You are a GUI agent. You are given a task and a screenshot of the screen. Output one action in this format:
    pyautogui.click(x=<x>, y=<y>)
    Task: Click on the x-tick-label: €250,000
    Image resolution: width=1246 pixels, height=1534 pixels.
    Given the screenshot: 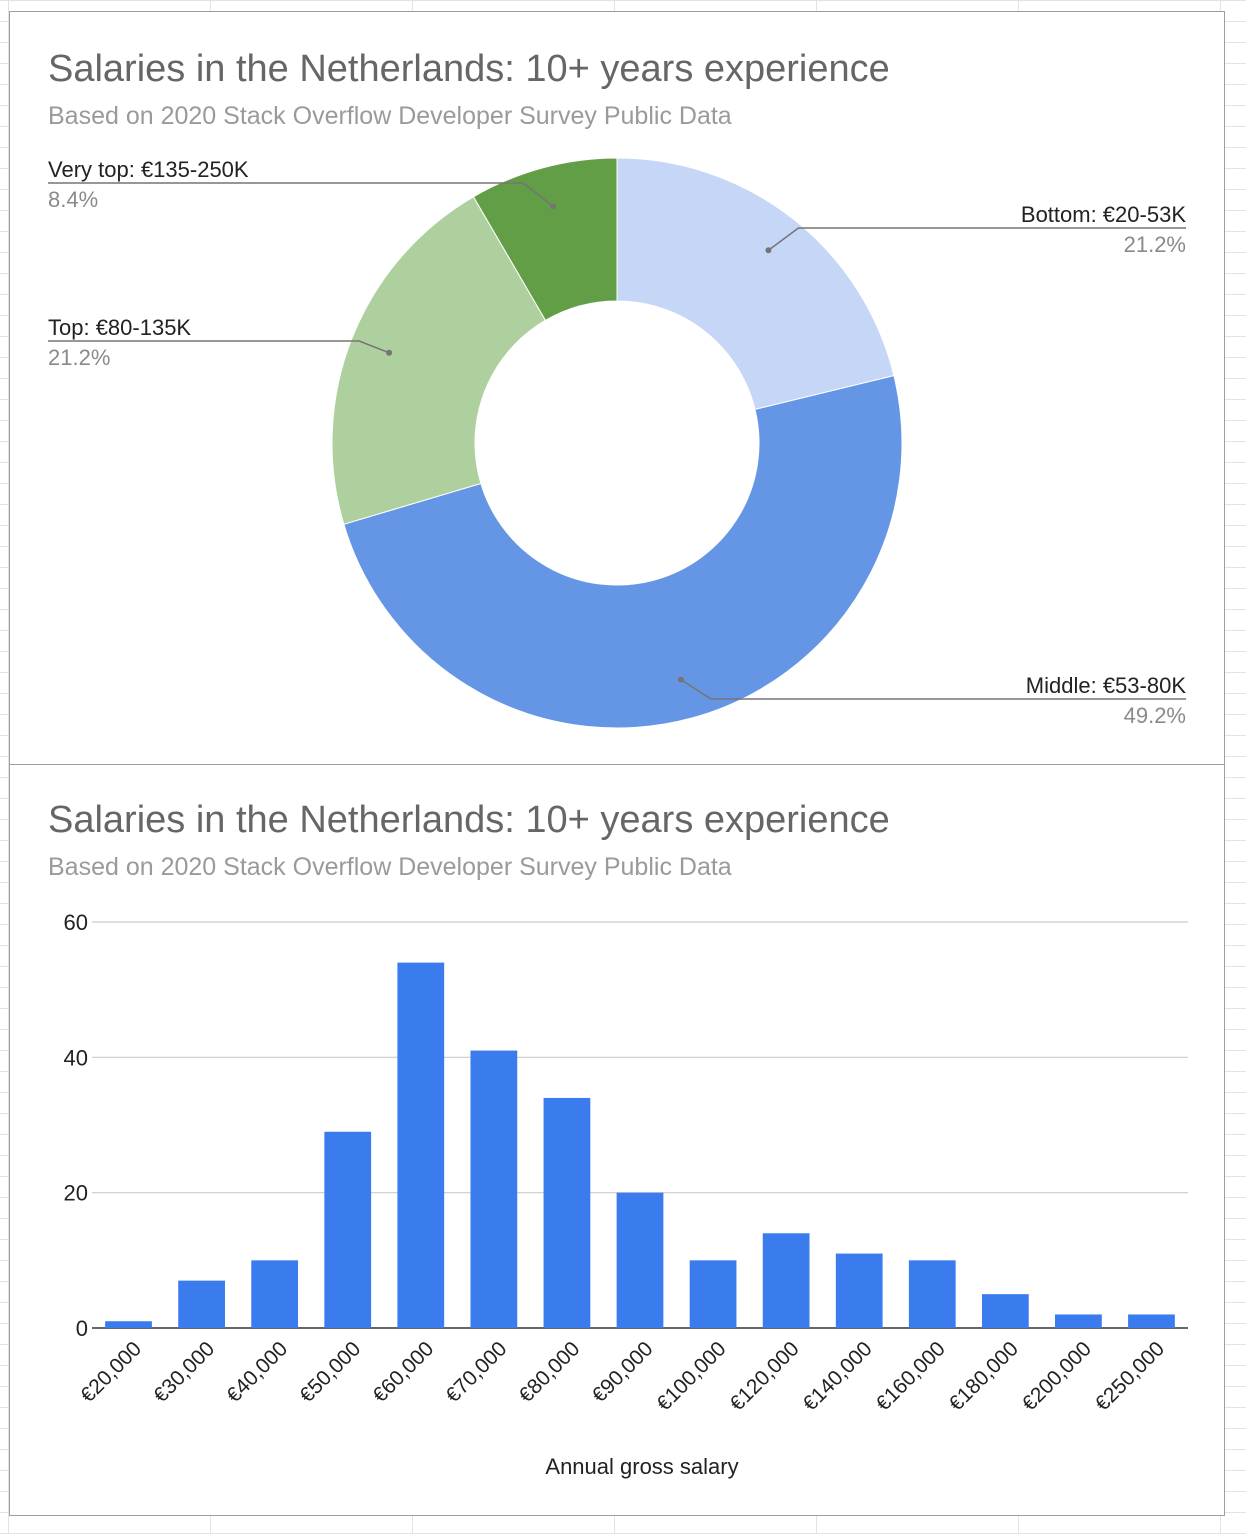 What is the action you would take?
    pyautogui.click(x=1130, y=1376)
    